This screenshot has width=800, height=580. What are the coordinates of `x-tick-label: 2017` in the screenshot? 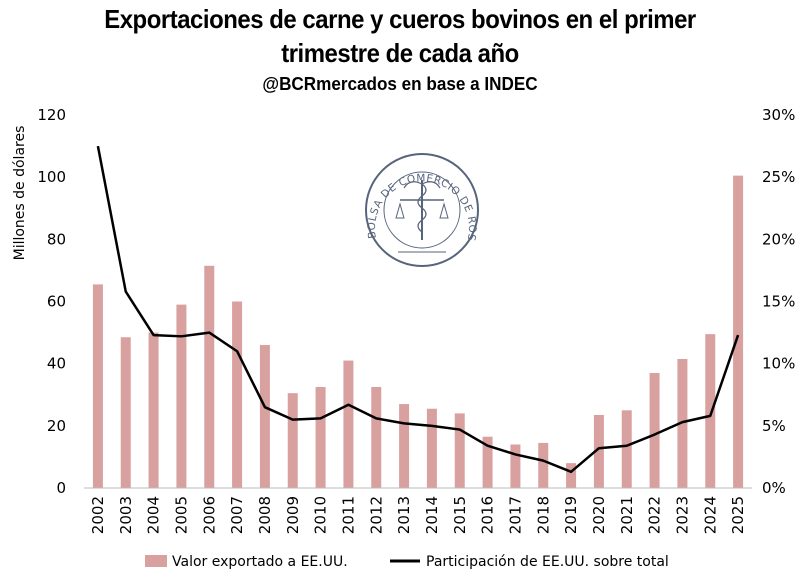 It's located at (515, 515).